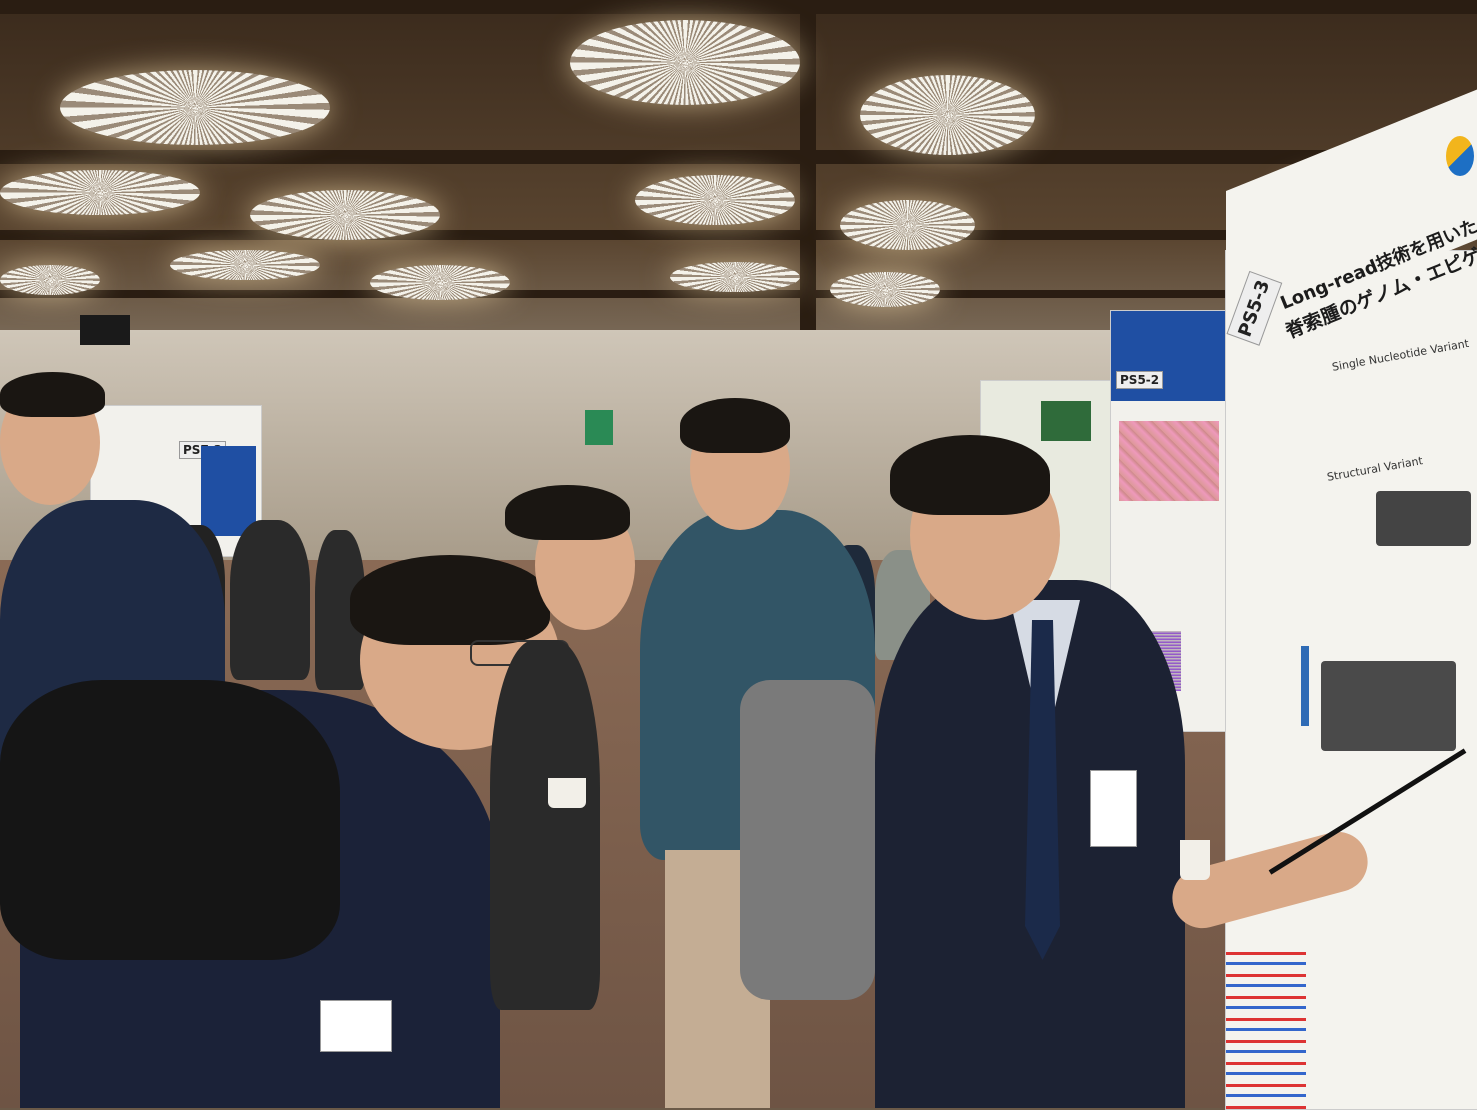 The height and width of the screenshot is (1110, 1477). What do you see at coordinates (1400, 355) in the screenshot?
I see `section-heading: Single Nucleotide Variant` at bounding box center [1400, 355].